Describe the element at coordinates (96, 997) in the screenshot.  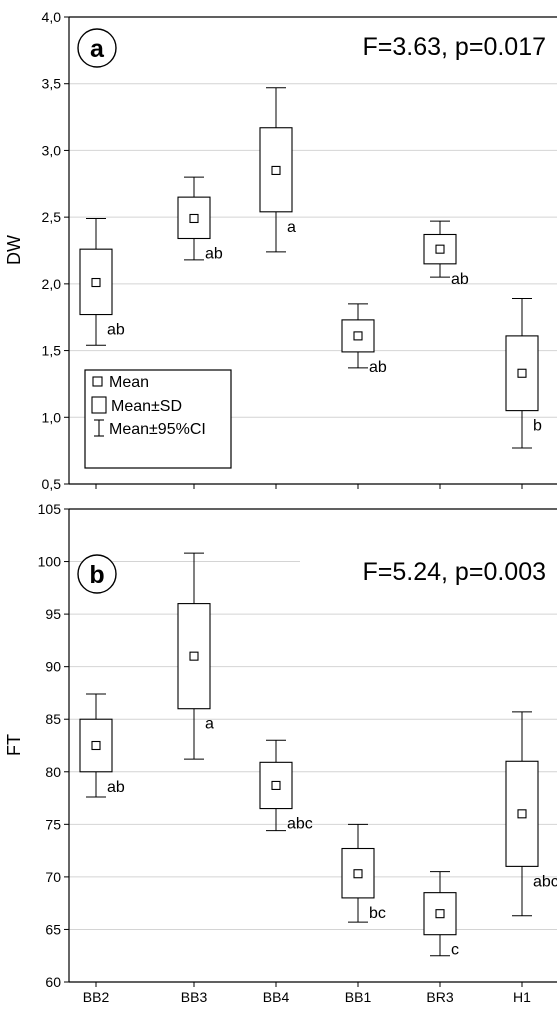
I see `x-tick-label: BB2` at that location.